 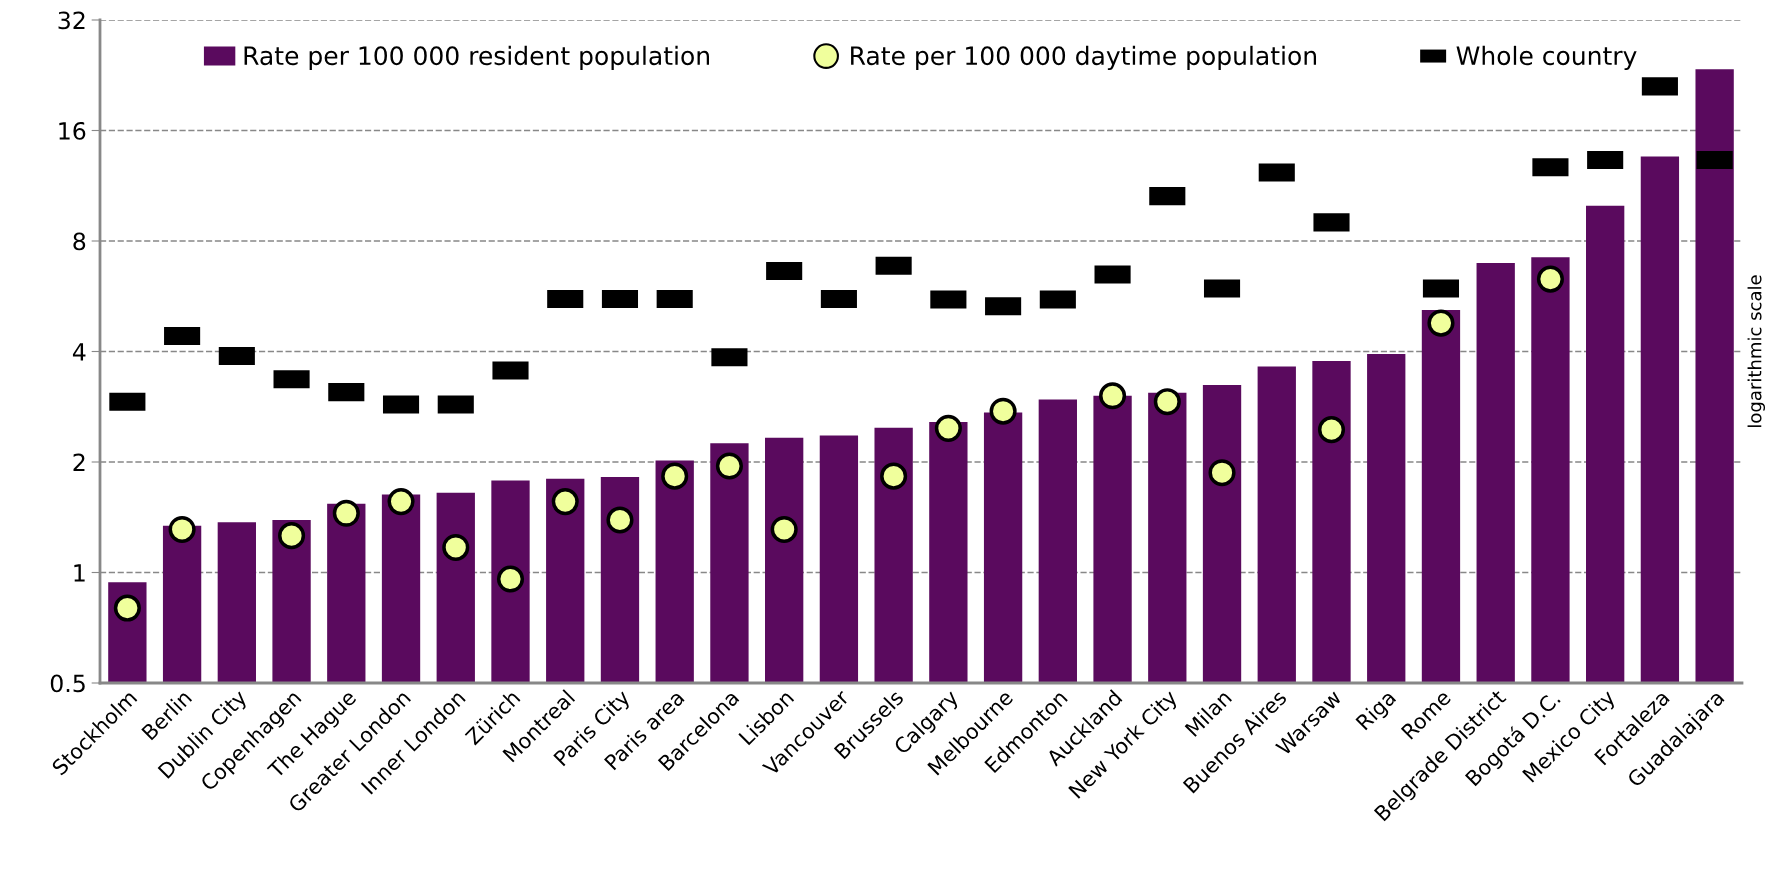 What do you see at coordinates (1084, 58) in the screenshot?
I see `legend-label: Rate per 100 000 daytime population` at bounding box center [1084, 58].